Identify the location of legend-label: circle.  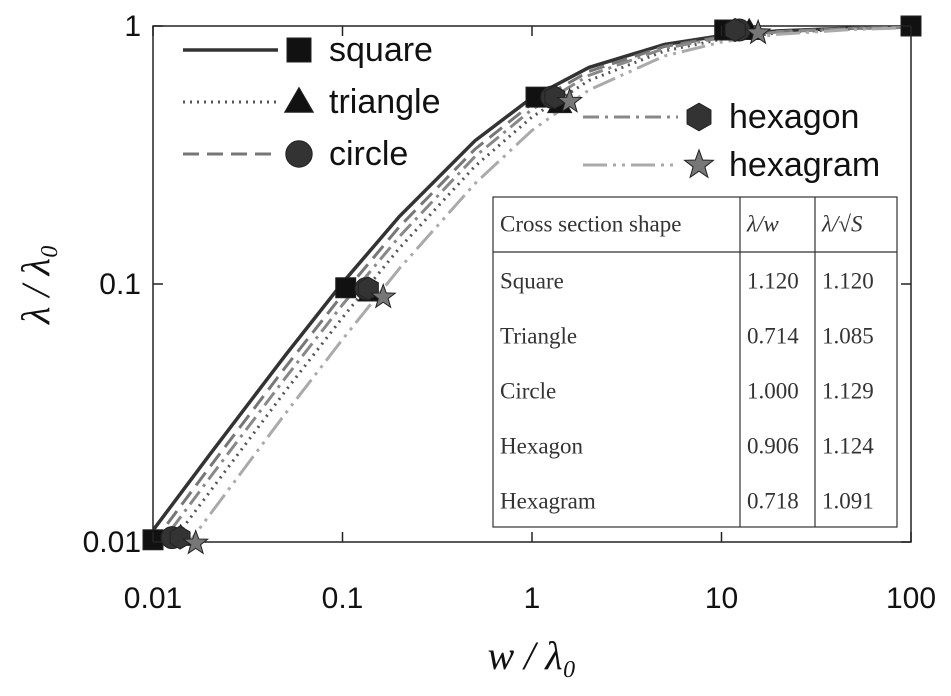
(368, 154).